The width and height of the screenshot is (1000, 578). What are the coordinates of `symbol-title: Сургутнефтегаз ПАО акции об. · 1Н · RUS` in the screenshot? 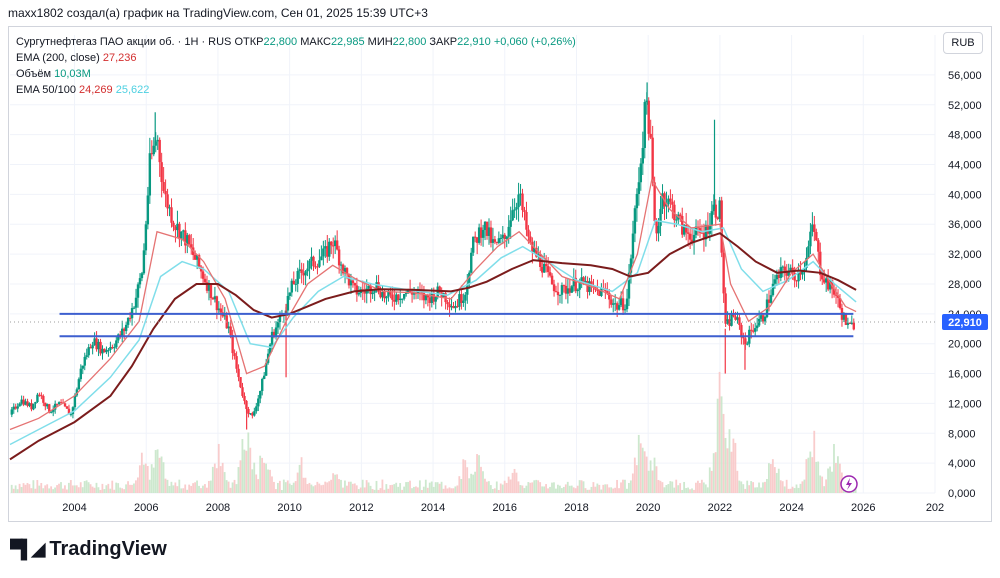 It's located at (124, 42).